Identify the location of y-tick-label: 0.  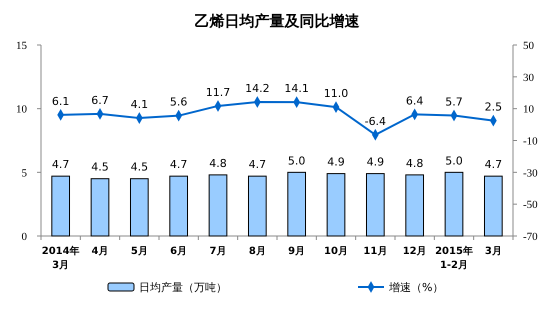
(25, 237).